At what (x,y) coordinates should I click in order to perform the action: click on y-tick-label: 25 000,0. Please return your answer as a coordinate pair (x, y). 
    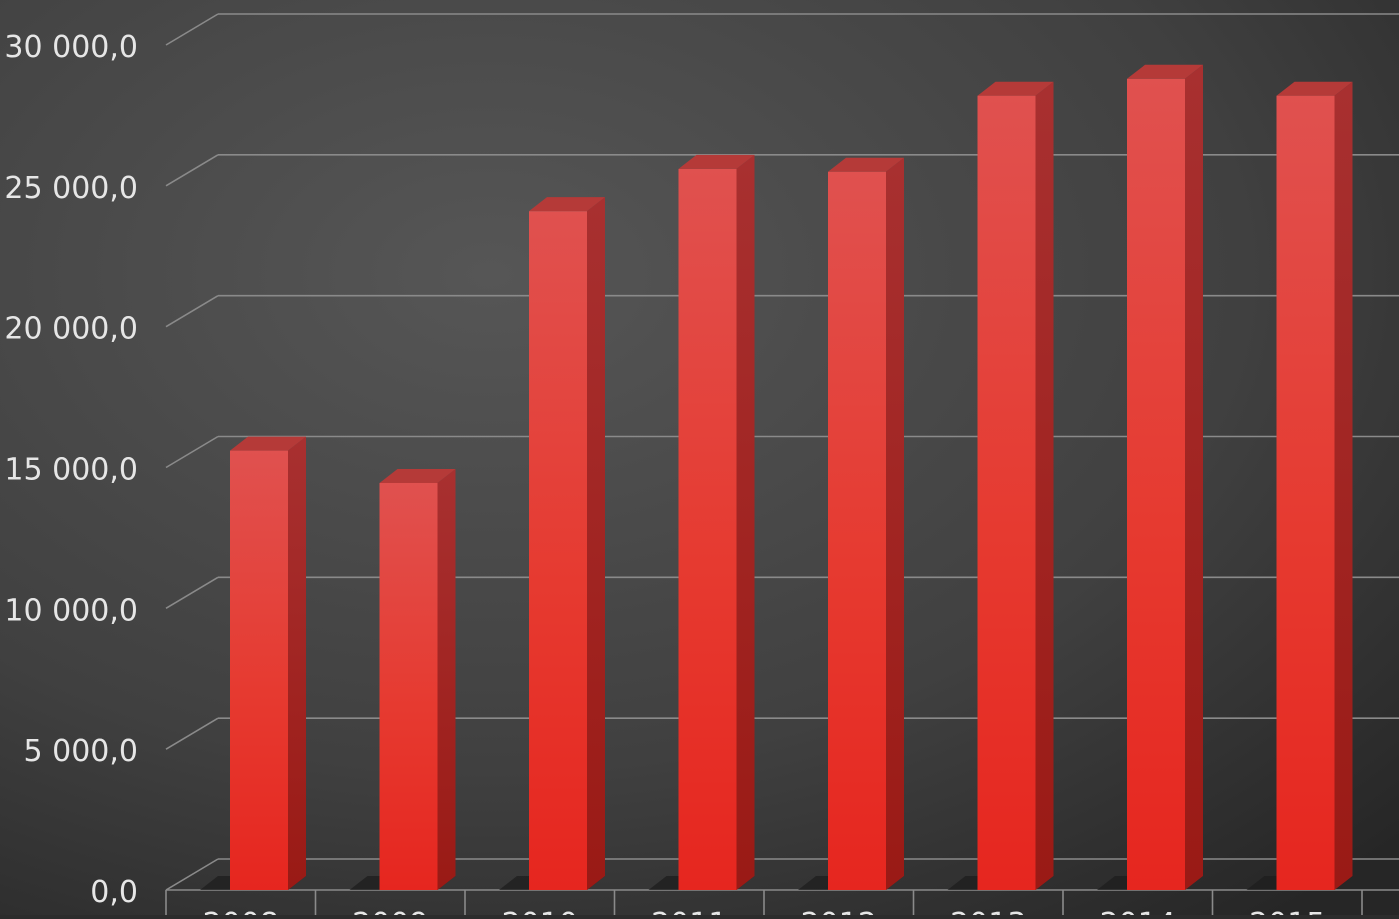
    Looking at the image, I should click on (71, 188).